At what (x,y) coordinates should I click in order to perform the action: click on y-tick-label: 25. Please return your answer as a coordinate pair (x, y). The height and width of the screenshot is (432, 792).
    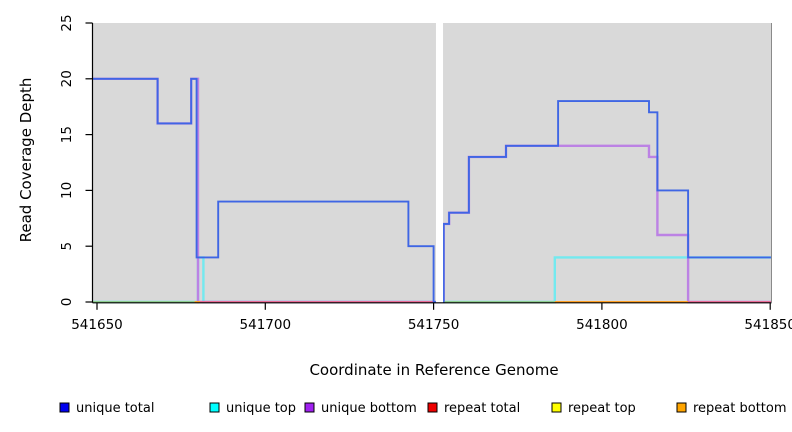
    Looking at the image, I should click on (67, 22).